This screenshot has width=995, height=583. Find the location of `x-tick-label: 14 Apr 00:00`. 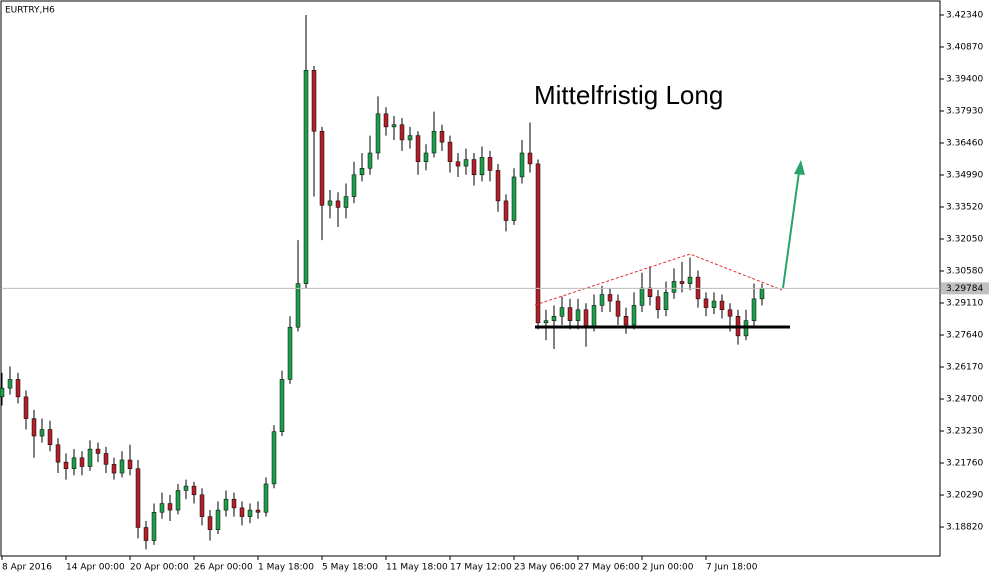

x-tick-label: 14 Apr 00:00 is located at coordinates (95, 568).